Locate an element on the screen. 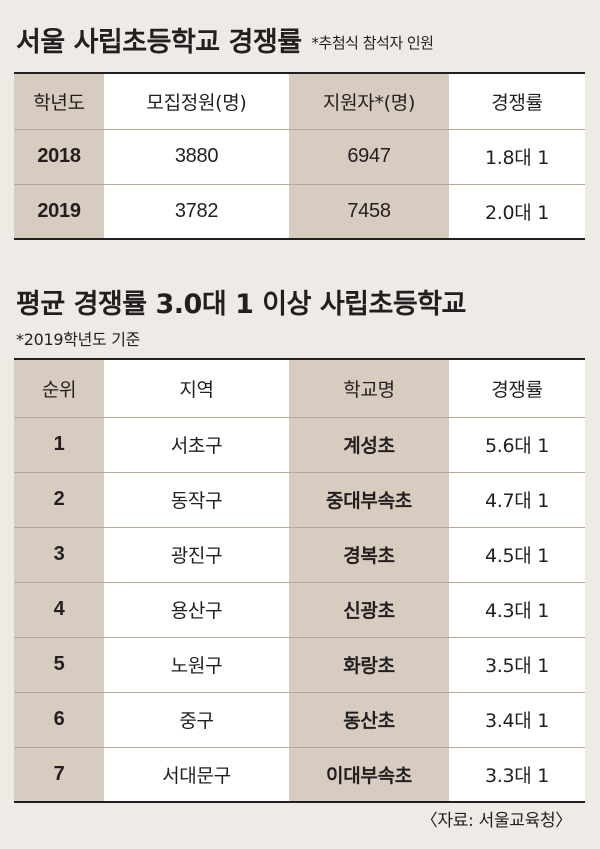 The image size is (600, 849). cell-capacity: 3880 is located at coordinates (196, 157).